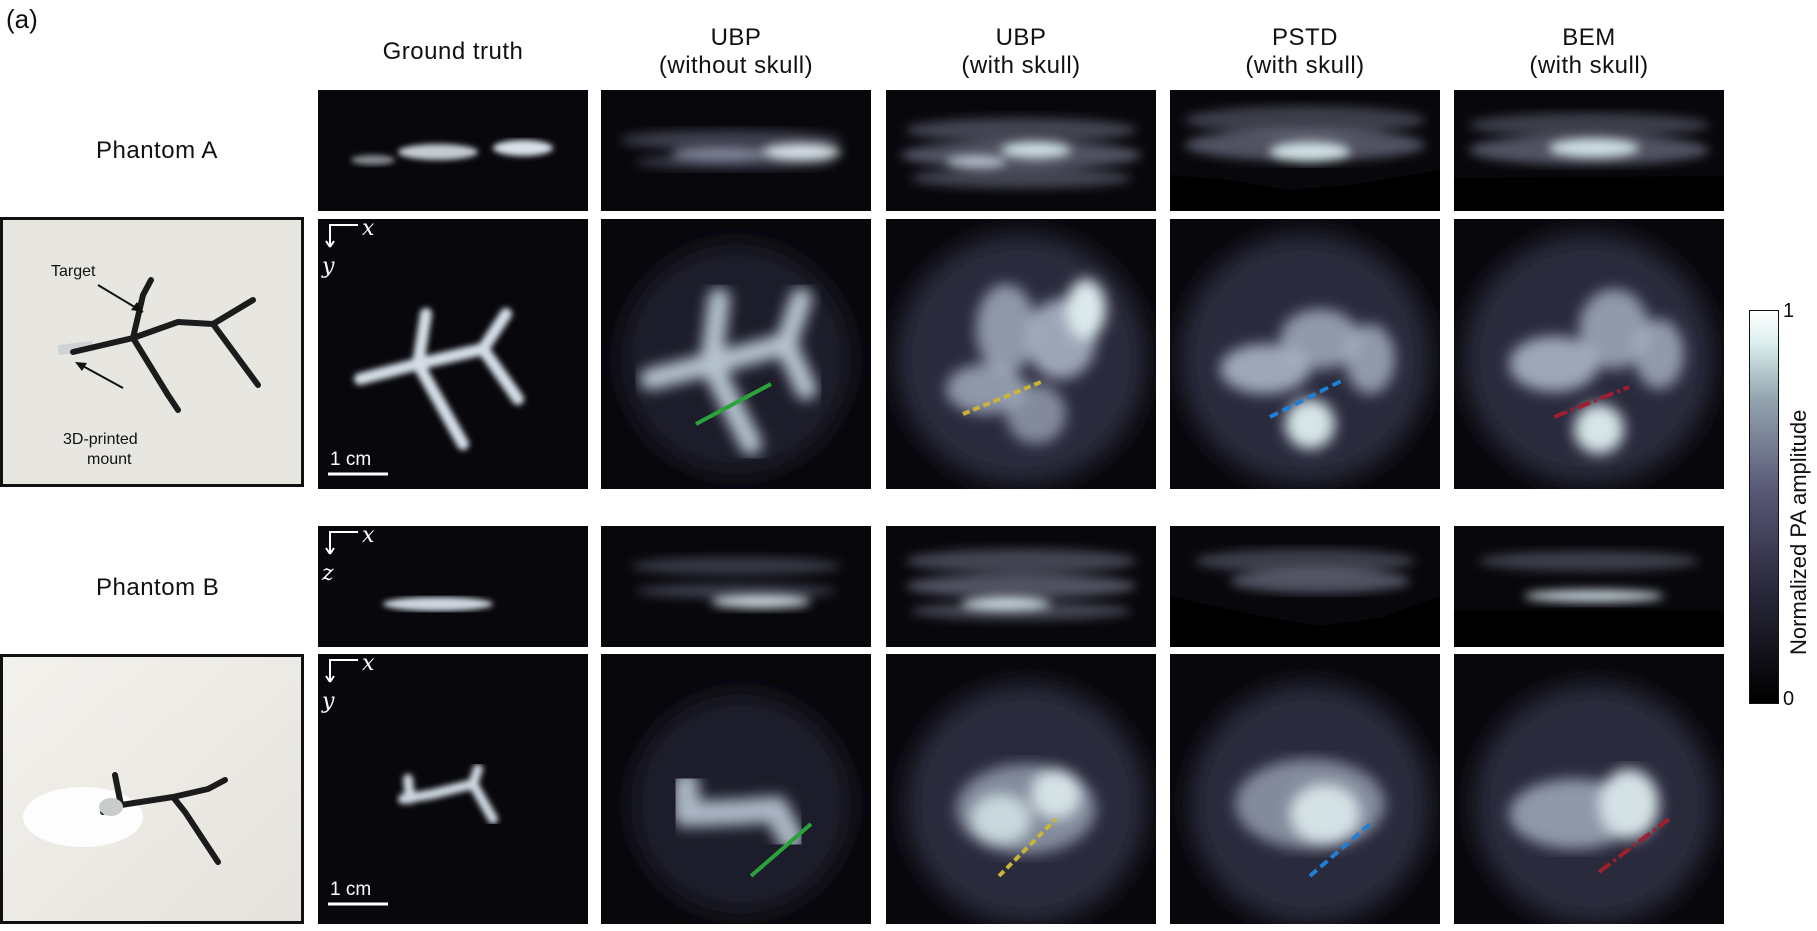  What do you see at coordinates (1589, 354) in the screenshot?
I see `phantom-a-xy-bem` at bounding box center [1589, 354].